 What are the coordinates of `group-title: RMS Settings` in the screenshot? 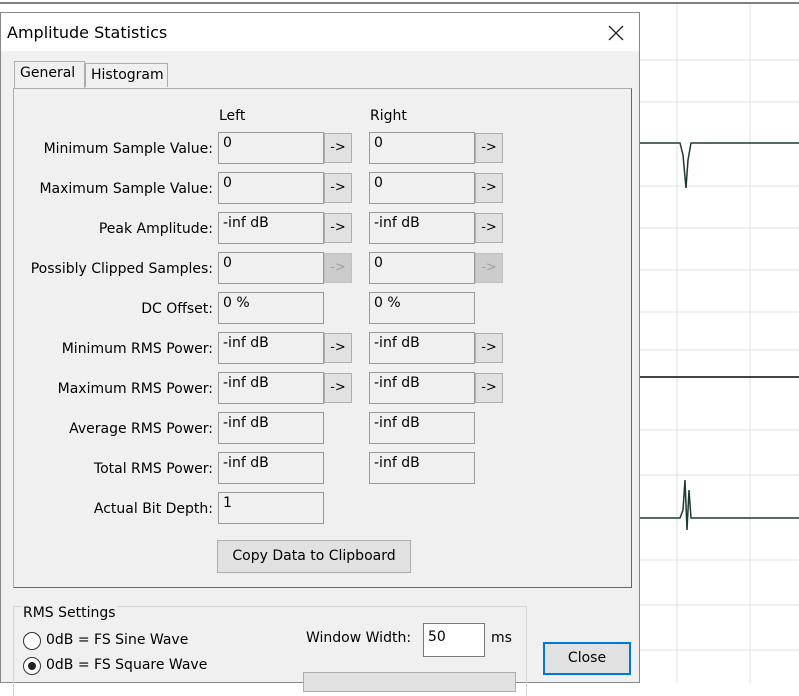 It's located at (69, 613).